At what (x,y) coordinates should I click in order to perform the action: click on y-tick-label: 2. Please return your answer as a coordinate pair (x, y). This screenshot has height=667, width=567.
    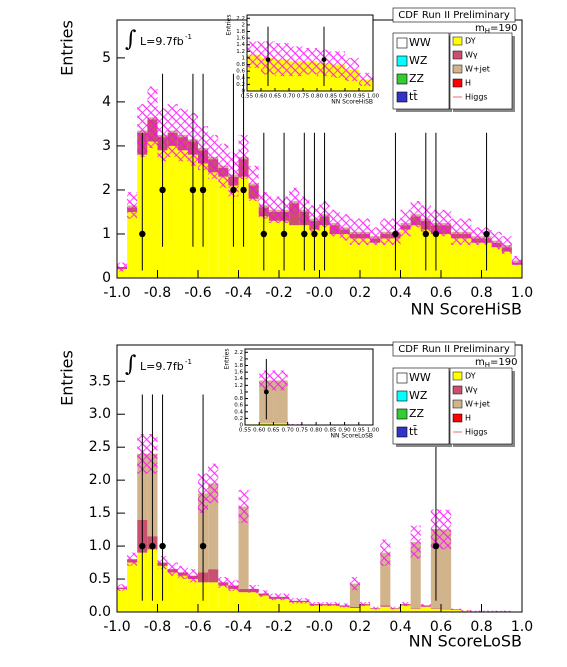
    Looking at the image, I should click on (244, 25).